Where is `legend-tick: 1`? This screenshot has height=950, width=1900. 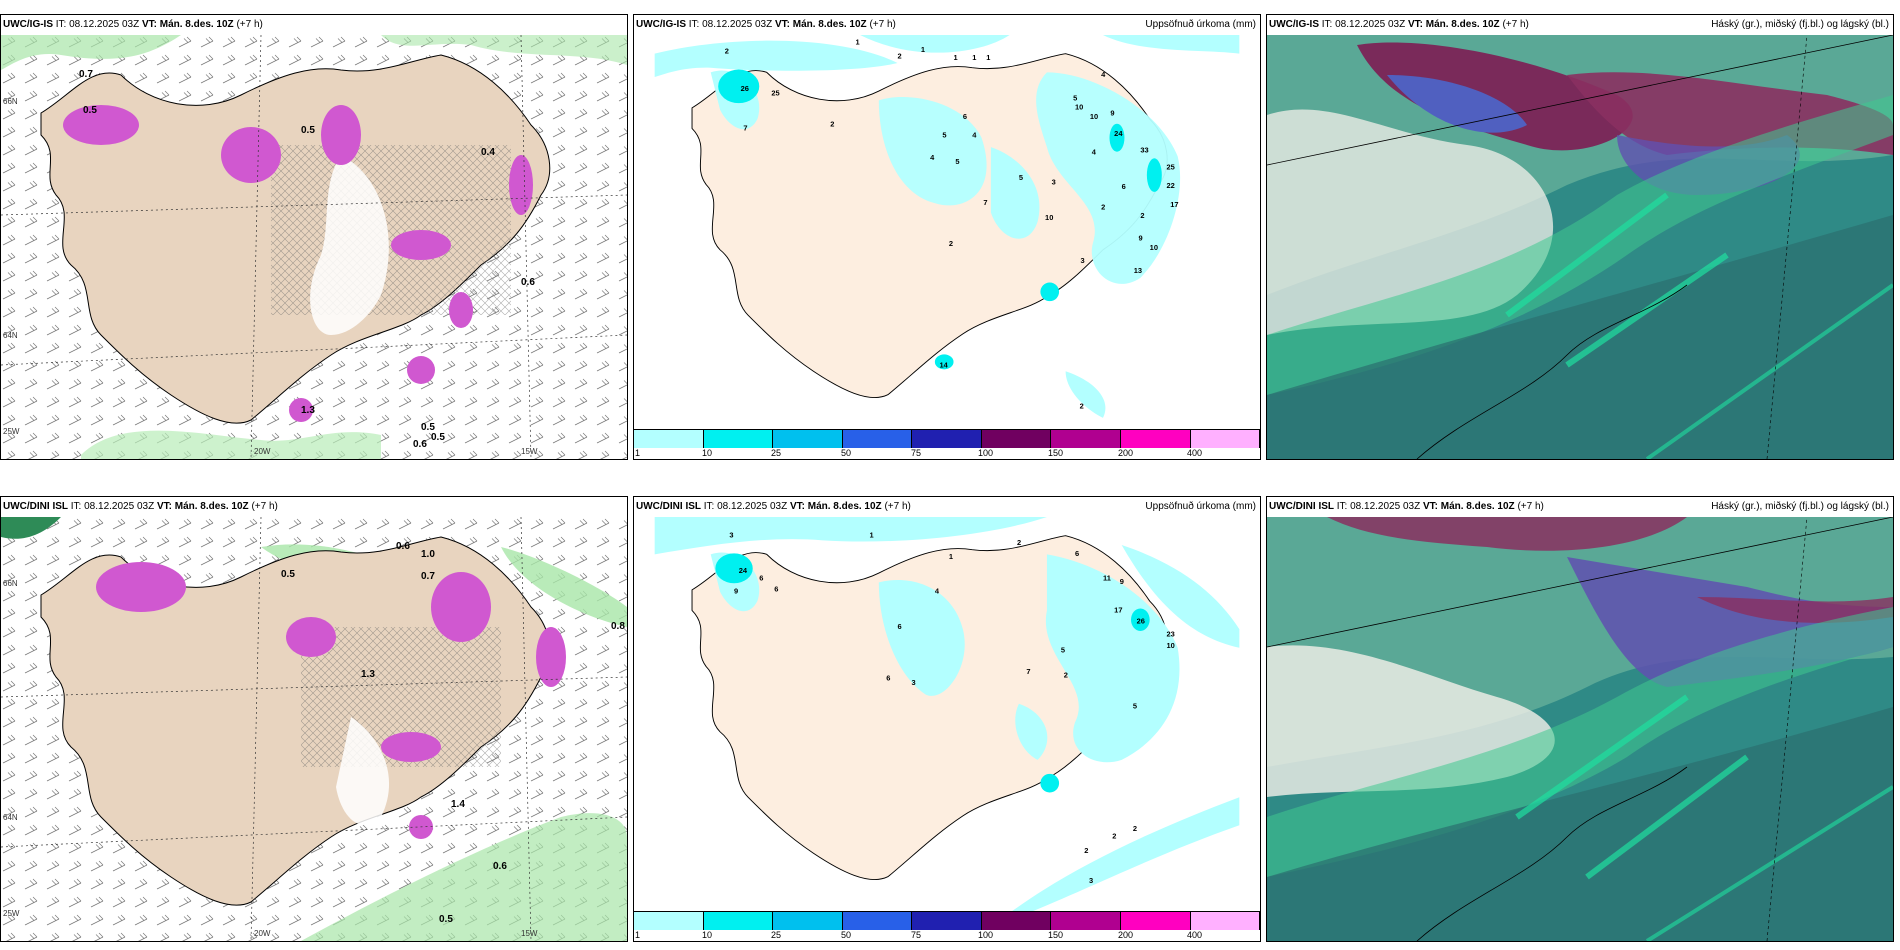
legend-tick: 1 is located at coordinates (638, 453).